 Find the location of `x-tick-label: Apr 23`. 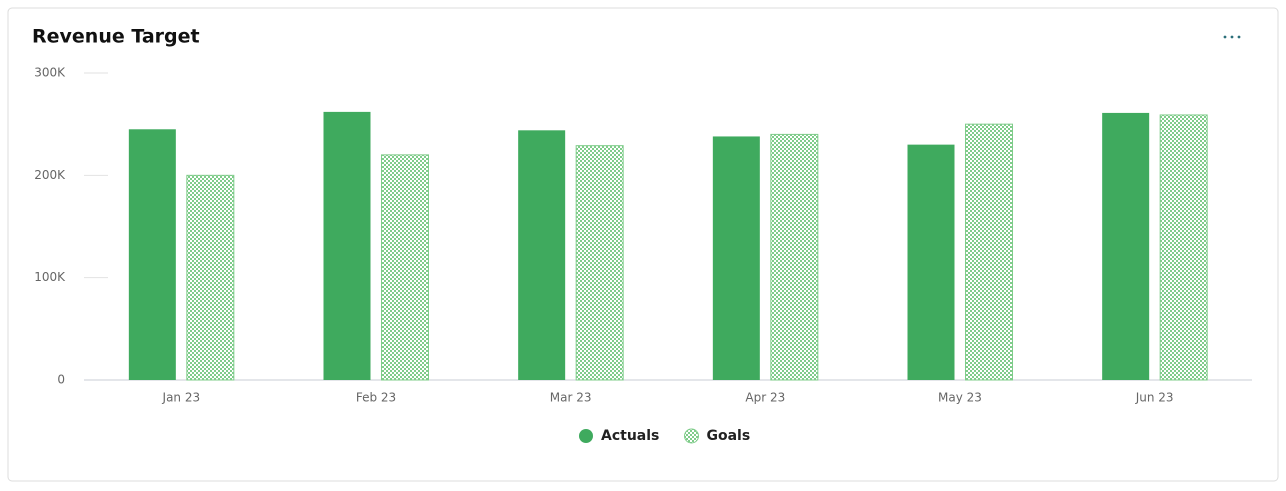

x-tick-label: Apr 23 is located at coordinates (765, 398).